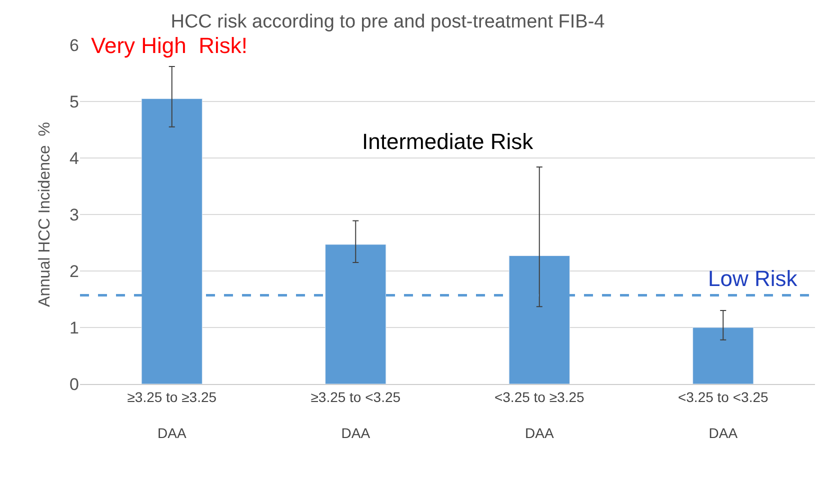  I want to click on annotation: Very High Risk!, so click(169, 45).